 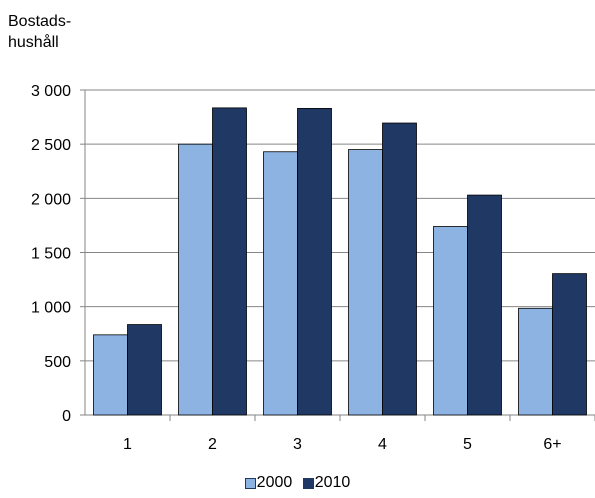 I want to click on y-axis-label: Bostads- hushåll, so click(x=39, y=32).